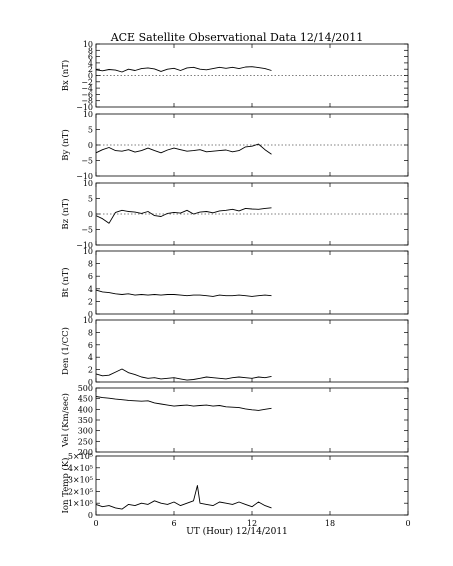 The height and width of the screenshot is (566, 453). I want to click on x-tick-label: 18, so click(330, 523).